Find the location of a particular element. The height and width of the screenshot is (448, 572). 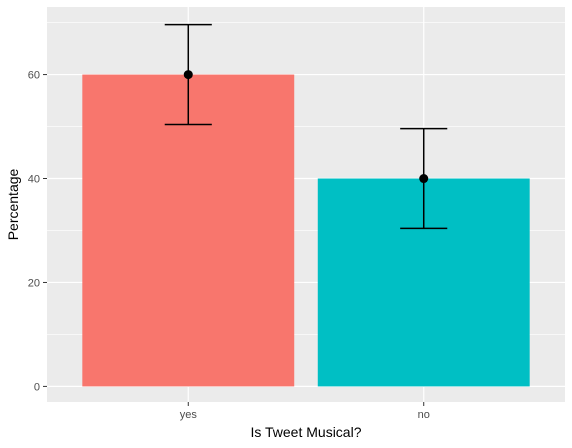

mean-point-yes is located at coordinates (188, 75).